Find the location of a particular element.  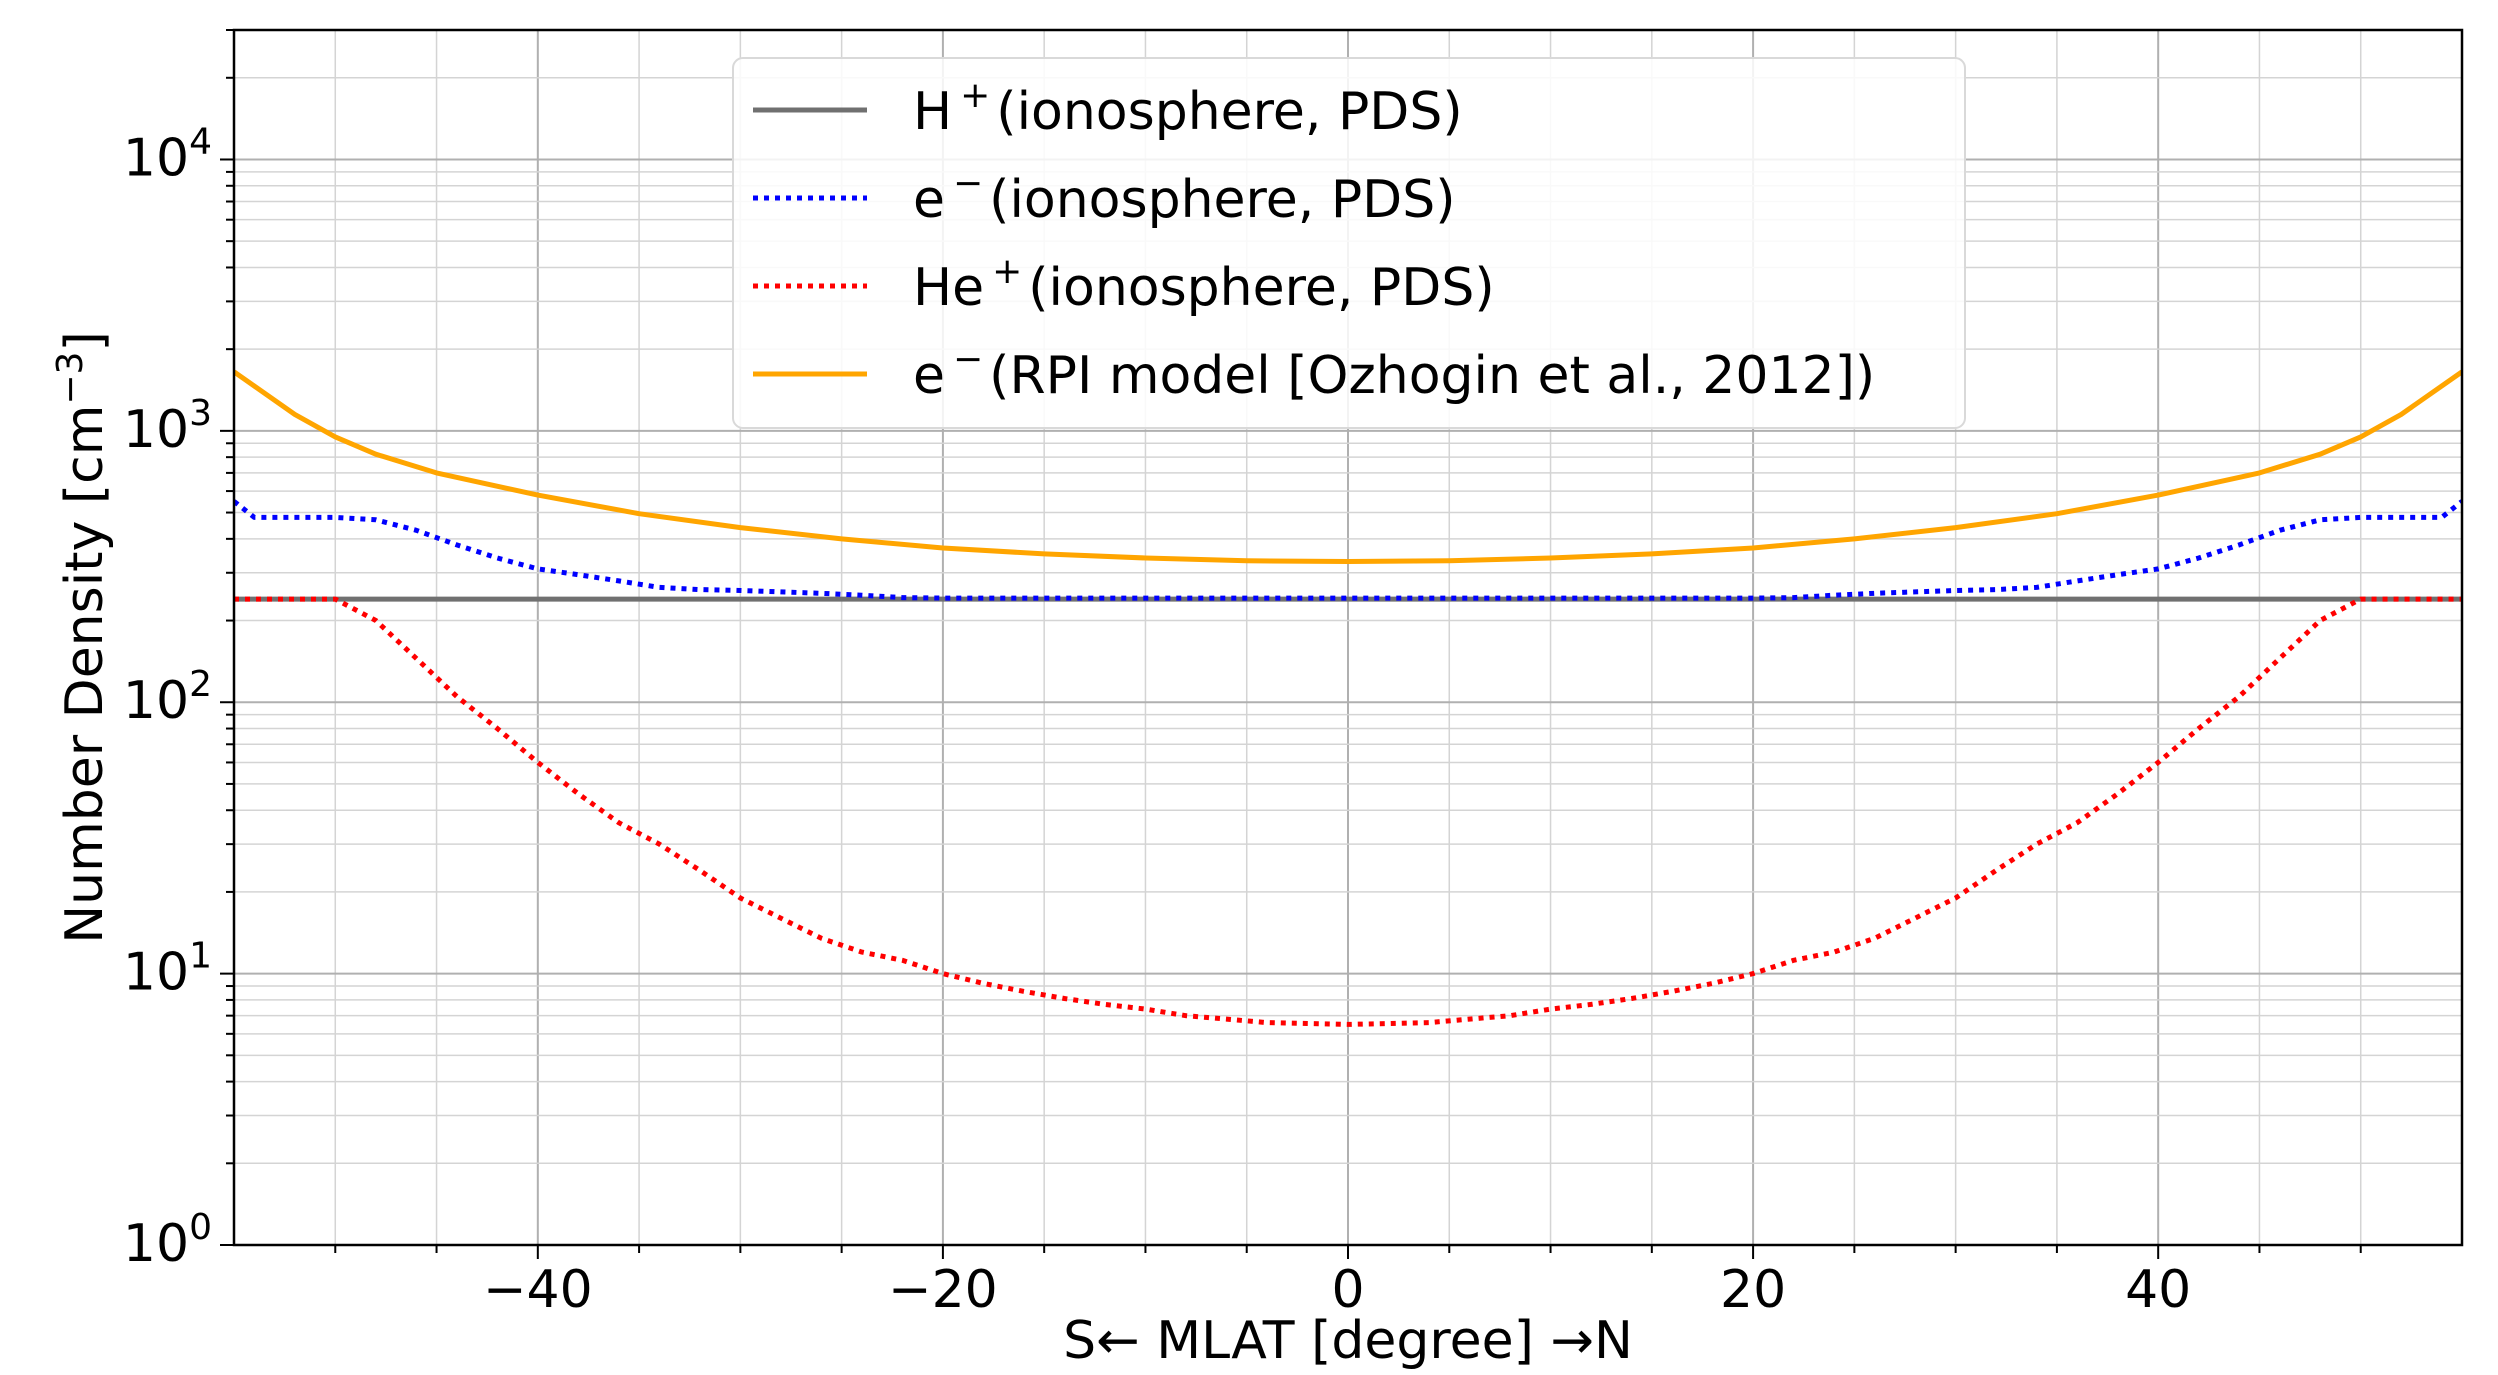

x-tick-label: 40 is located at coordinates (2158, 1290).